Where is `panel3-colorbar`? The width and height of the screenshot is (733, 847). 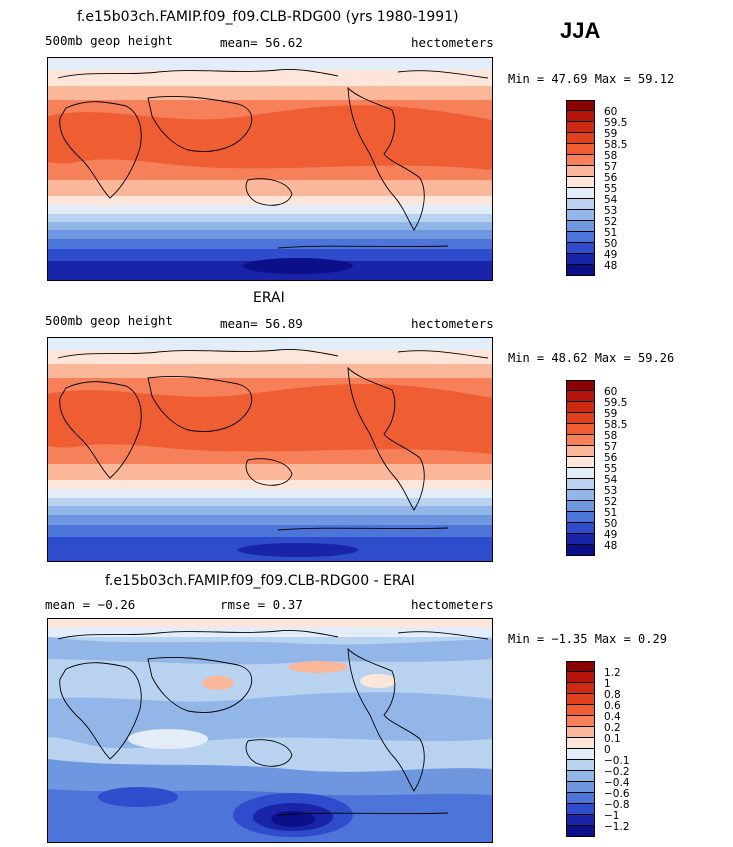
panel3-colorbar is located at coordinates (580, 749).